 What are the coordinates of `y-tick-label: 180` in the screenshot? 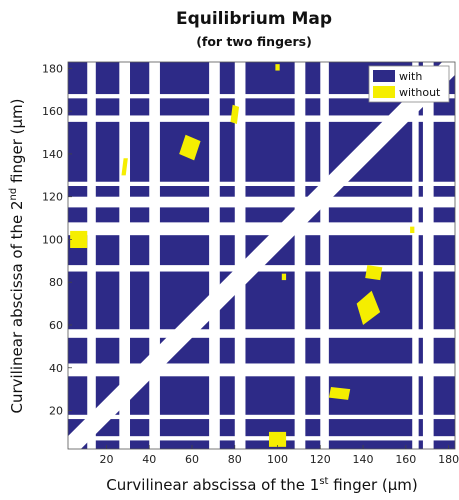 It's located at (52, 68).